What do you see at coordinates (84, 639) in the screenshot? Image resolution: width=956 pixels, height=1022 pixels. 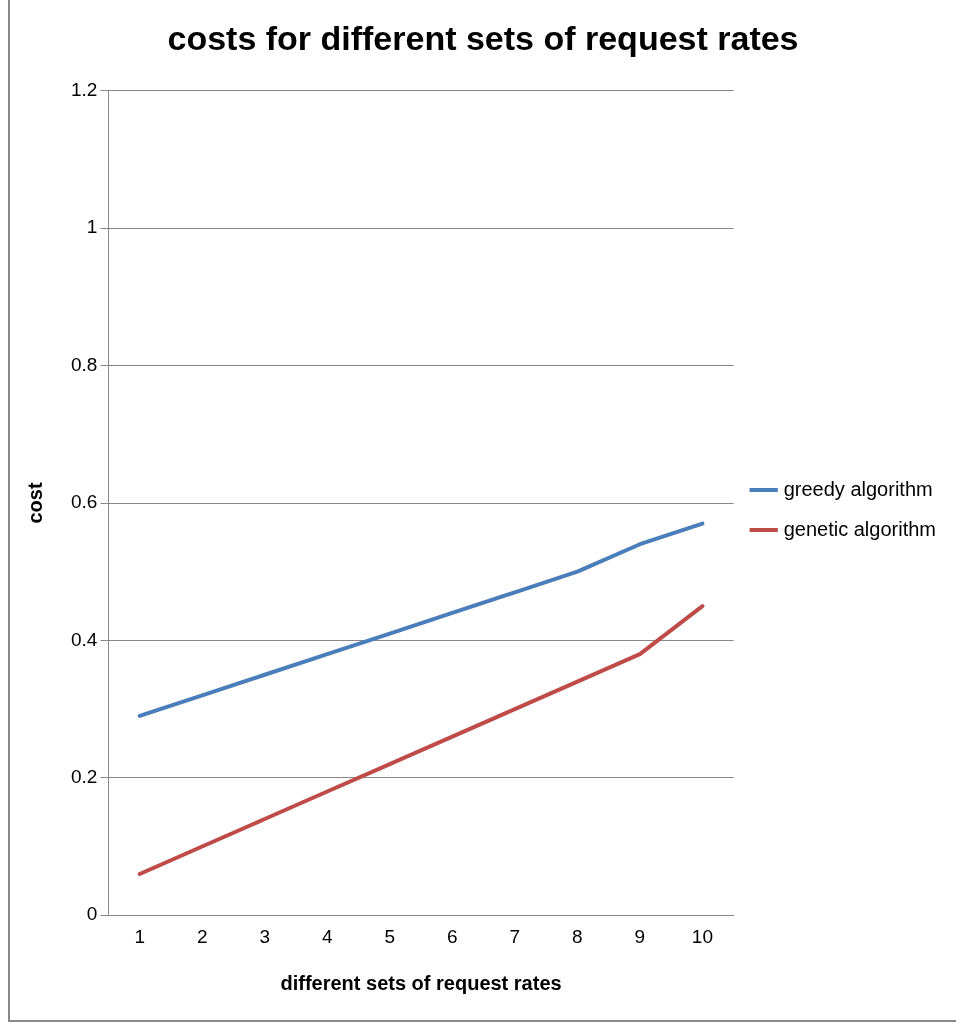 I see `y-tick-label: 0.4` at bounding box center [84, 639].